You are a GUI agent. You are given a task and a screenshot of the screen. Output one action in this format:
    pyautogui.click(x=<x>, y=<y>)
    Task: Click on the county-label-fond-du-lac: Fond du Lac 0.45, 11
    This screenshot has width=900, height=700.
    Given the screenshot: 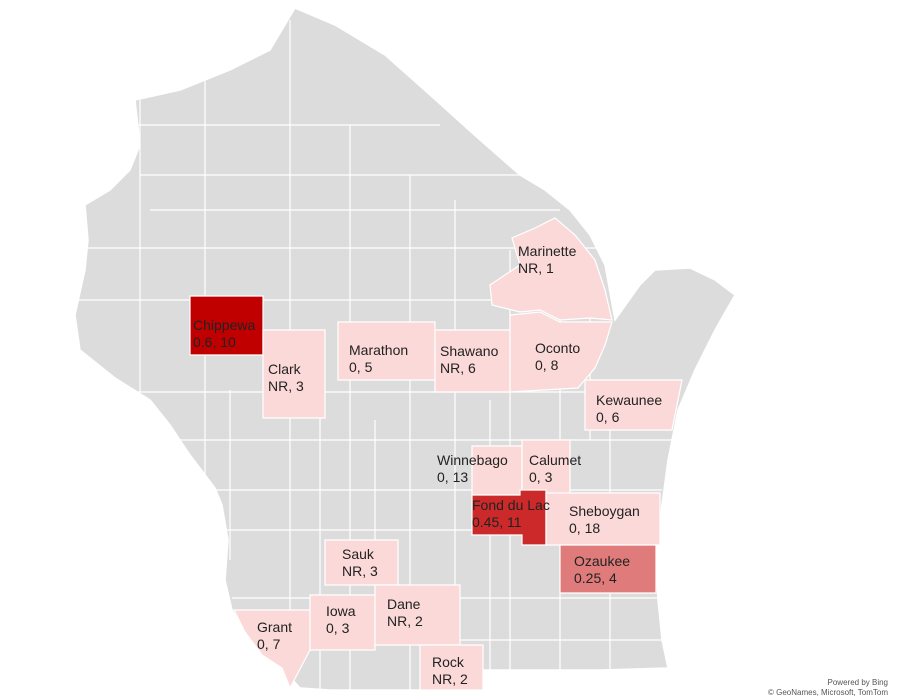 What is the action you would take?
    pyautogui.click(x=511, y=513)
    